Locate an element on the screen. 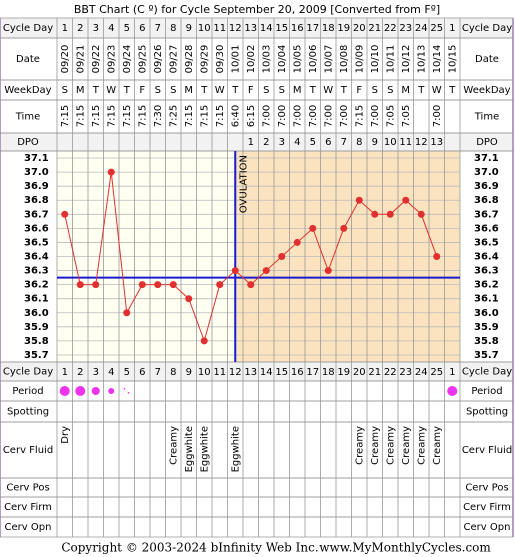 This screenshot has width=515, height=557. date: 10/01 is located at coordinates (235, 59).